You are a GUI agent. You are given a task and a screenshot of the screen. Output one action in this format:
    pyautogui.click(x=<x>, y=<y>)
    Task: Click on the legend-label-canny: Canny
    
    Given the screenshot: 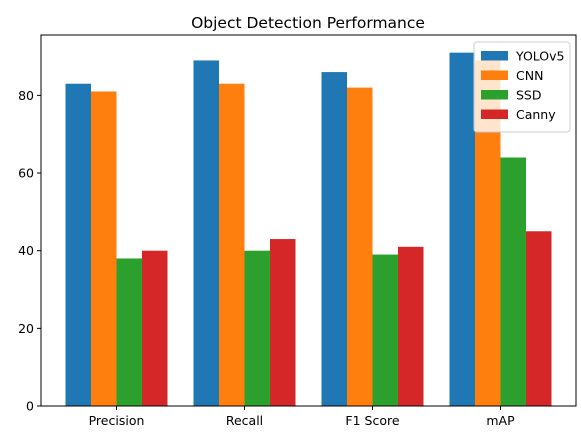 What is the action you would take?
    pyautogui.click(x=536, y=114)
    